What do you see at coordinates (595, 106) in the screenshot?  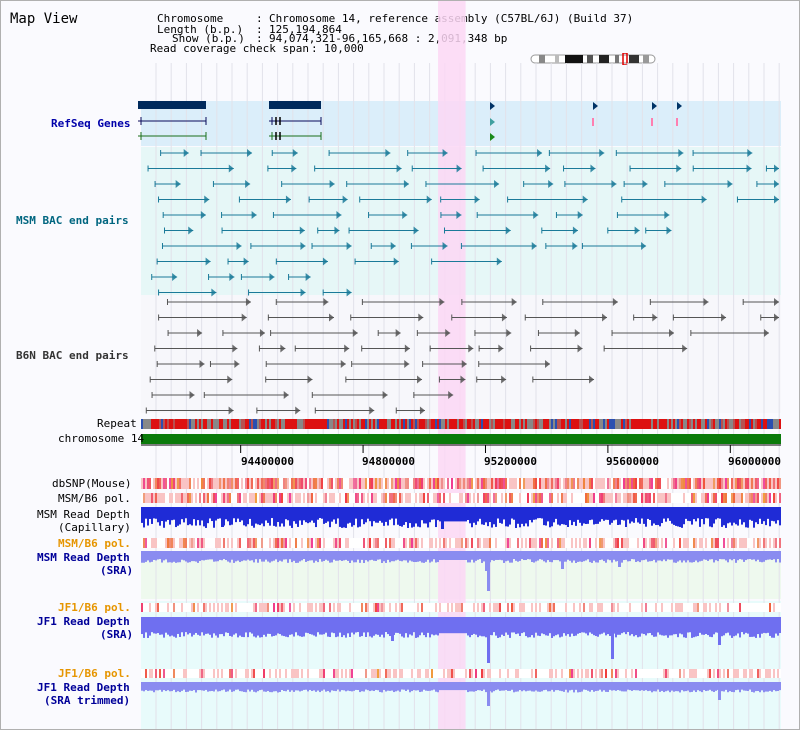 I see `refseq-gene-arrow` at bounding box center [595, 106].